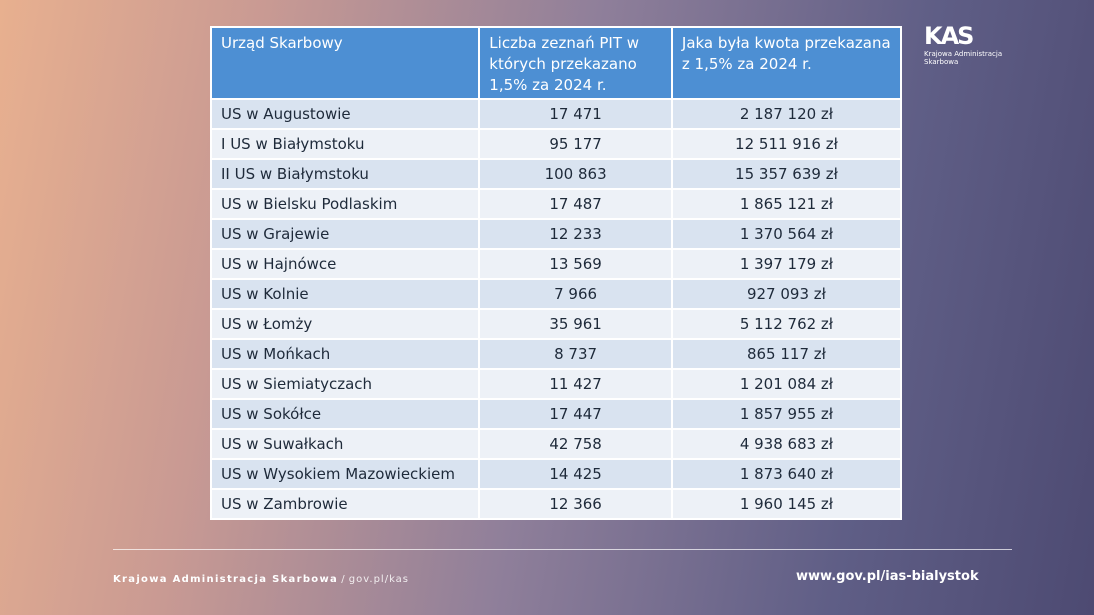 This screenshot has width=1094, height=615. What do you see at coordinates (345, 294) in the screenshot?
I see `table-cell: US w Kolnie` at bounding box center [345, 294].